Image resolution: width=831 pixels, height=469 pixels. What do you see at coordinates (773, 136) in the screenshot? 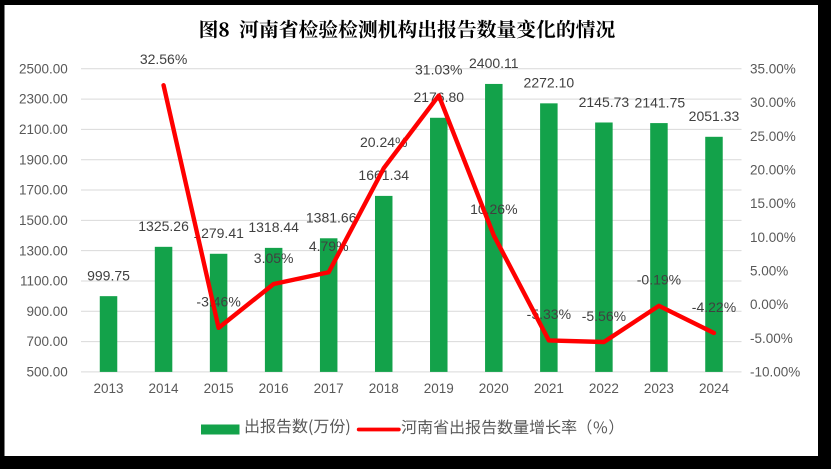
I see `svg-text: 25.00%` at bounding box center [773, 136].